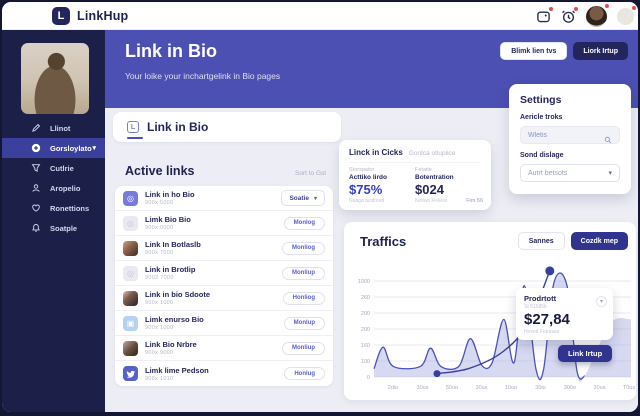 The height and width of the screenshot is (416, 640). What do you see at coordinates (159, 278) in the screenshot?
I see `link-subtitle: 9002 7000` at bounding box center [159, 278].